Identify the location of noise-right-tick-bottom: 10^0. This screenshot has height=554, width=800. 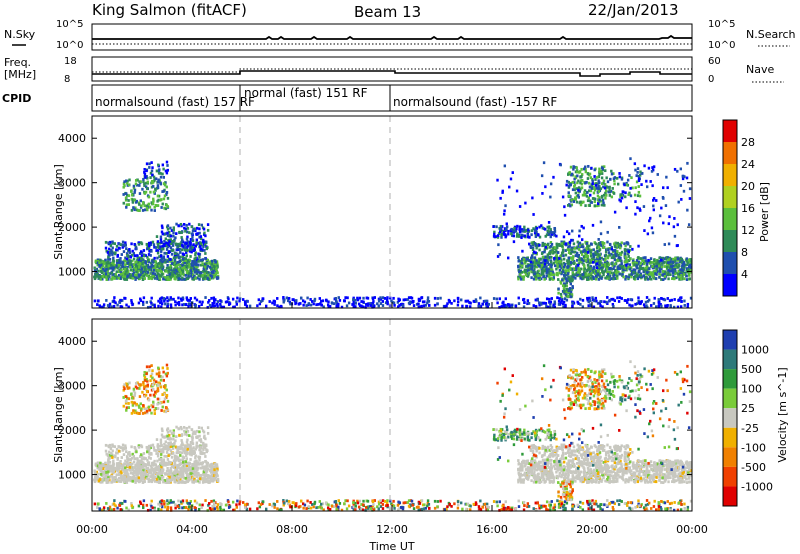
(721, 45).